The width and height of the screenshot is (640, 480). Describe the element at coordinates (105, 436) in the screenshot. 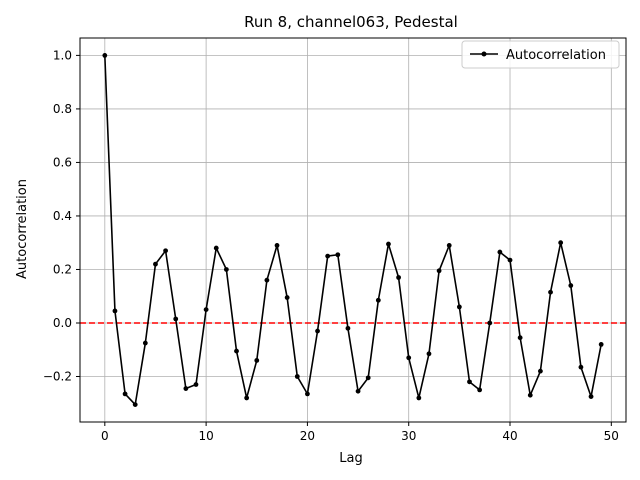

I see `x-tick-label: 0` at that location.